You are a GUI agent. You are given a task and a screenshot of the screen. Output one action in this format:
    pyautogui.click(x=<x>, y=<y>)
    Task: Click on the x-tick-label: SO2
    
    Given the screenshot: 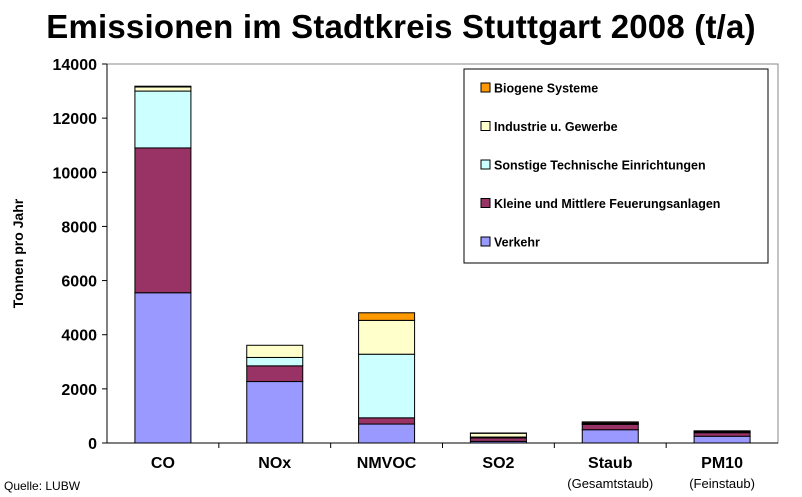 What is the action you would take?
    pyautogui.click(x=498, y=463)
    